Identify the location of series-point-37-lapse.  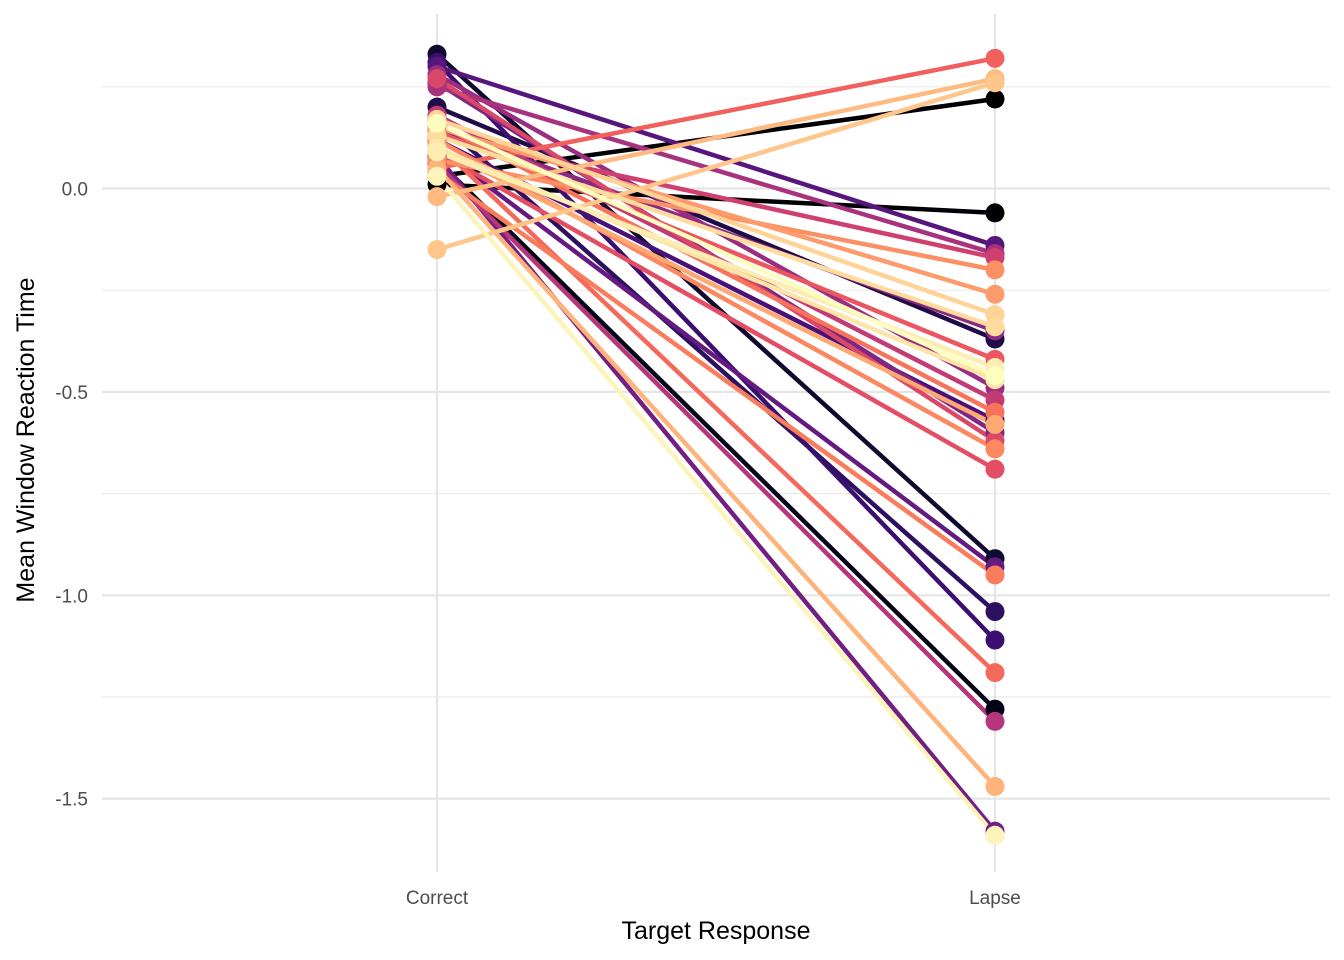
(995, 835).